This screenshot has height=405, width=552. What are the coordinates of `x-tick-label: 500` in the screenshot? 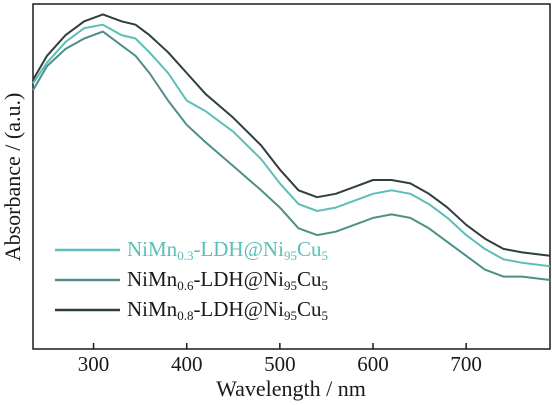 It's located at (280, 364).